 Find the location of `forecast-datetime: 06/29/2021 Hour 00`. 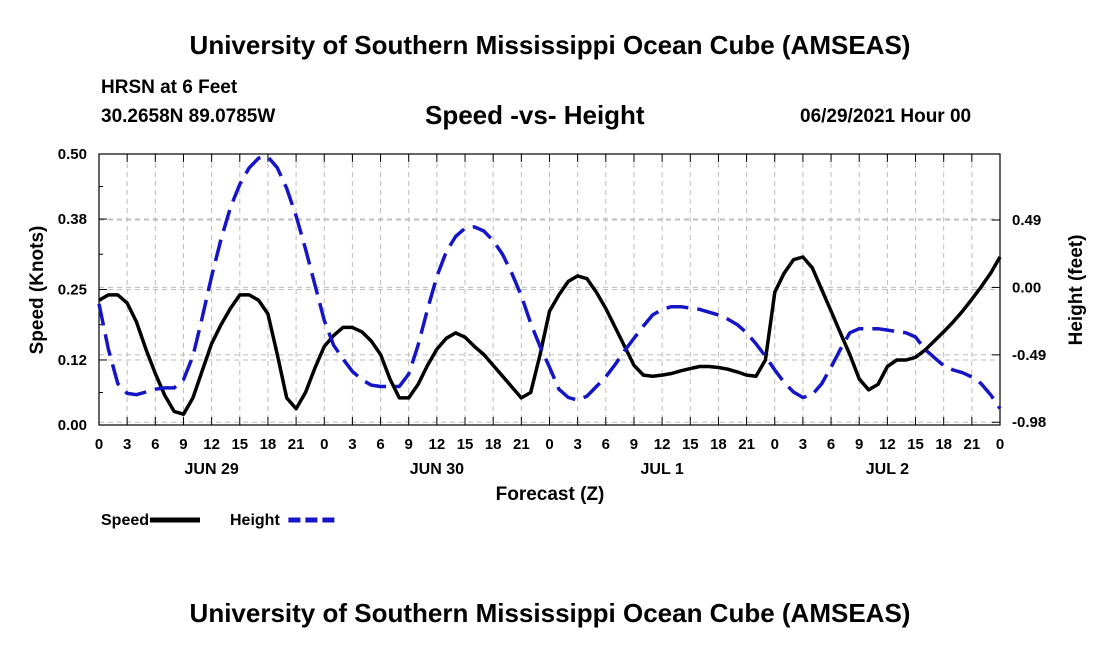

forecast-datetime: 06/29/2021 Hour 00 is located at coordinates (886, 116).